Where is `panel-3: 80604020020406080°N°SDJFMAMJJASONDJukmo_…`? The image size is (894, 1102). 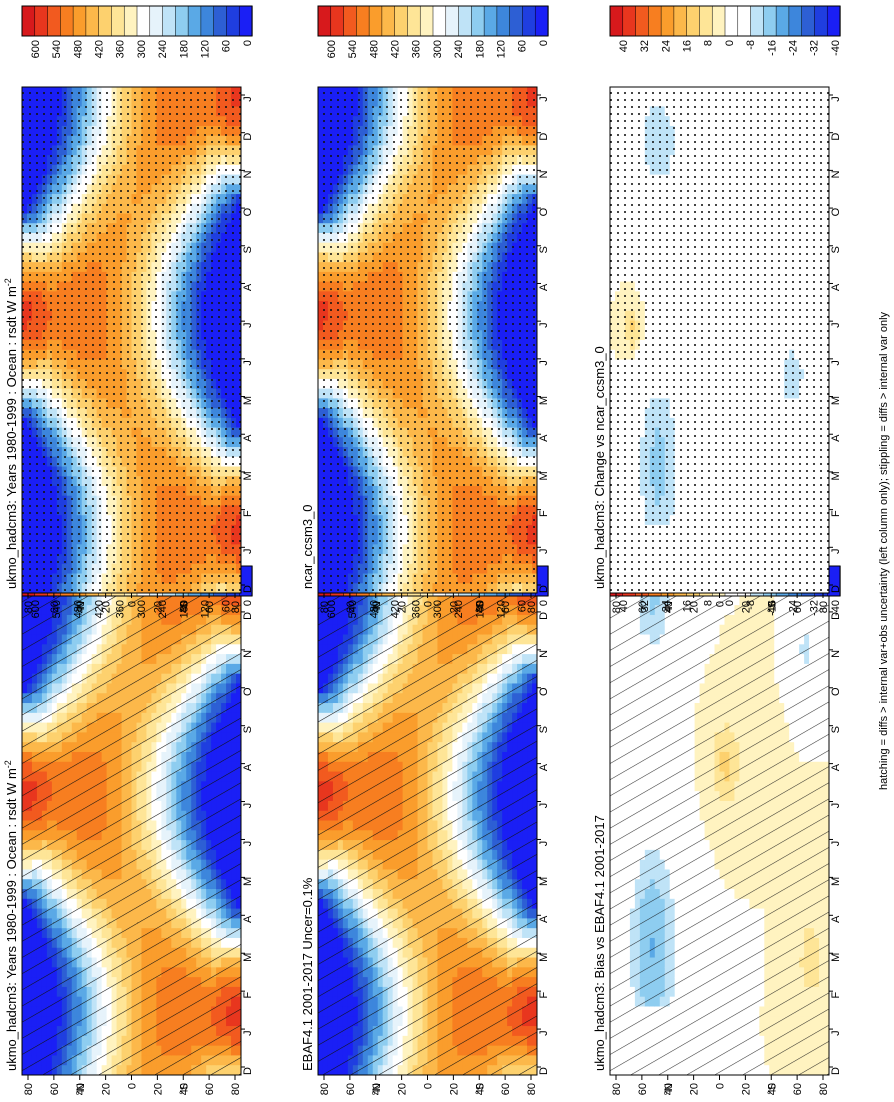
panel-3: 80604020020406080°N°SDJFMAMJJASONDJukmo_… is located at coordinates (717, 830).